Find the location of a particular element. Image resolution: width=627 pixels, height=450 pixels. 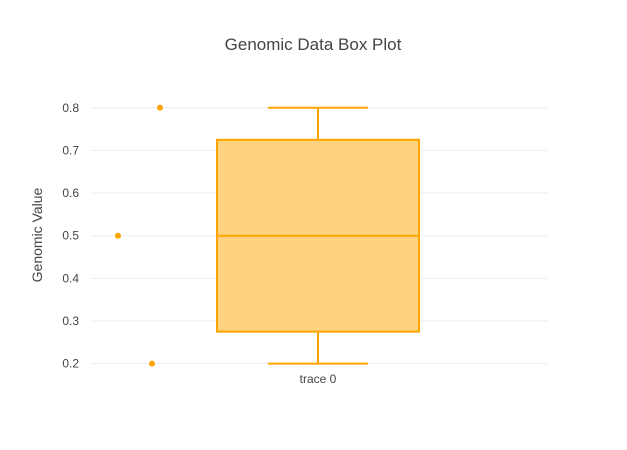

y-tick-label: 0.2 is located at coordinates (70, 364).